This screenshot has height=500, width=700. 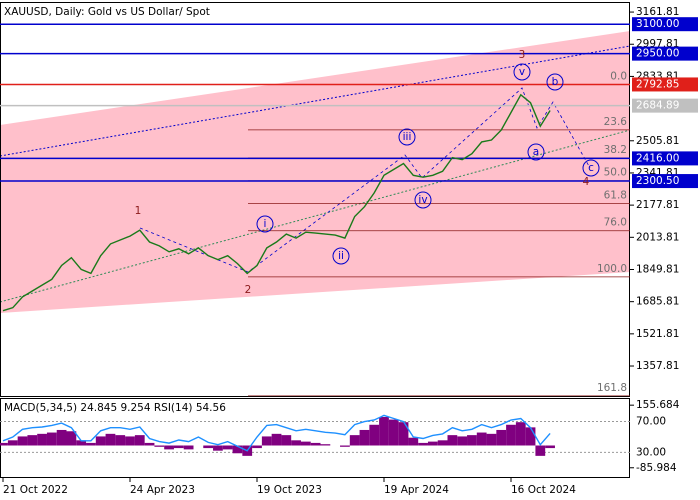 I want to click on chart-title: XAUUSD, Daily: Gold vs US Dollar/ Spot, so click(x=107, y=12).